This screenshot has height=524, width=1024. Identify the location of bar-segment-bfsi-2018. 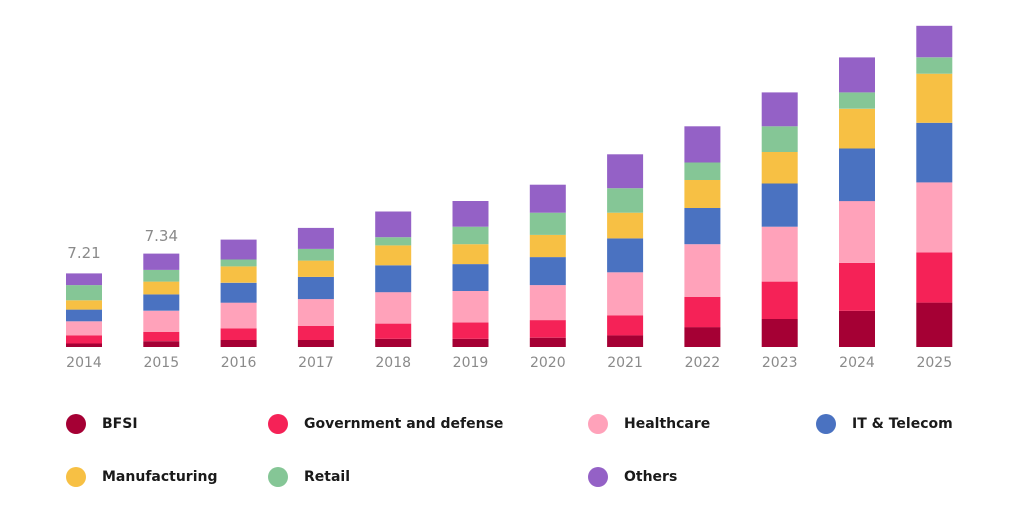
(393, 342).